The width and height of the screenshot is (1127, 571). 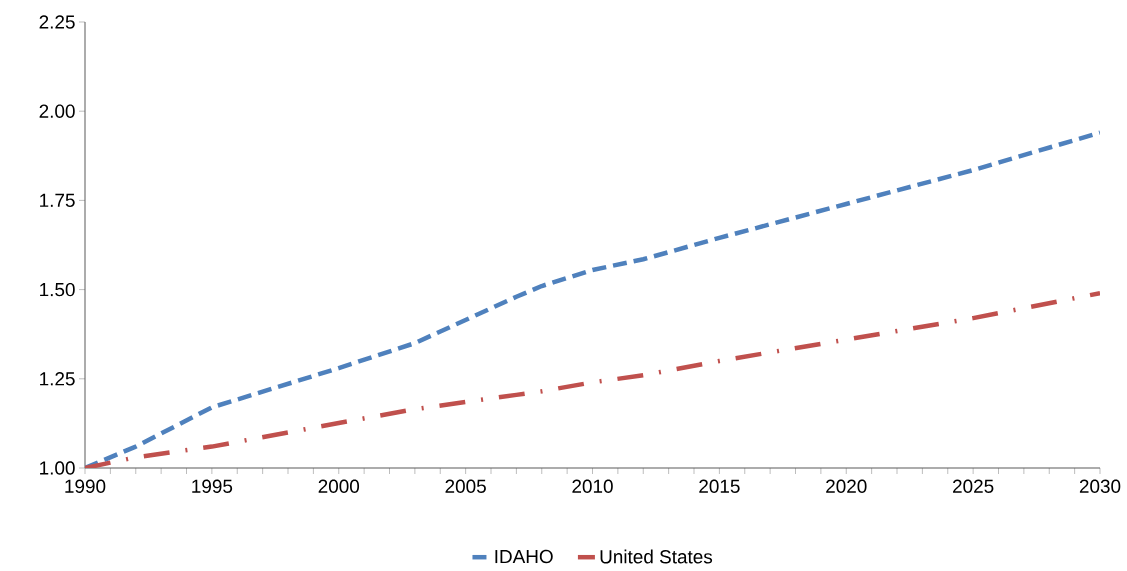 I want to click on x-tick-label: 2015, so click(x=719, y=486).